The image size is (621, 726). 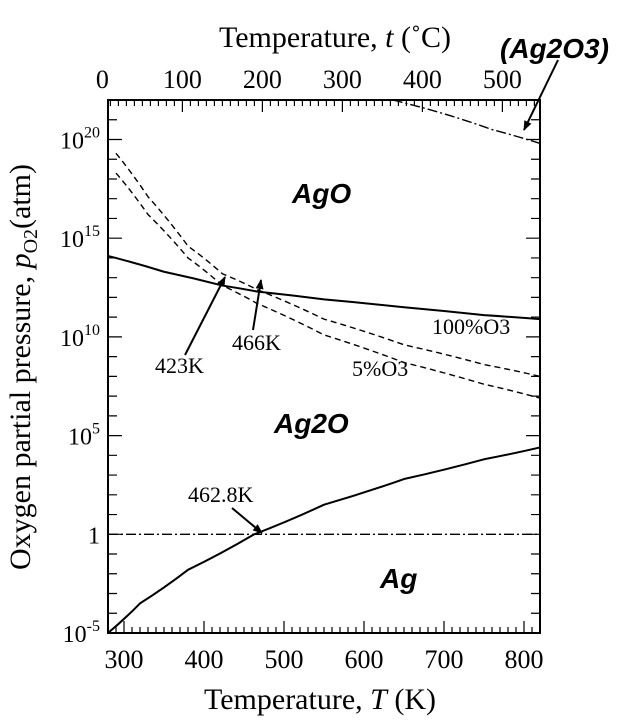 I want to click on arrow-4628k, so click(x=247, y=520).